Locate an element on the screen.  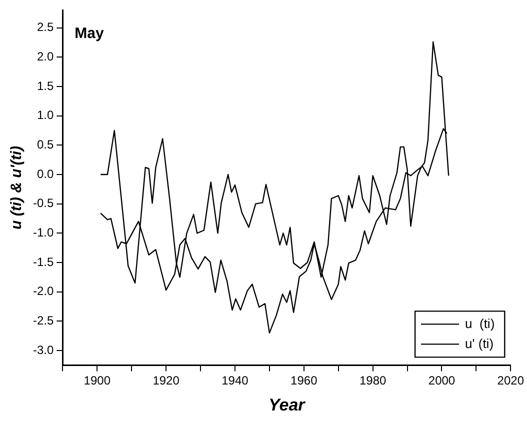
y-tick-label: 2.5 is located at coordinates (45, 27).